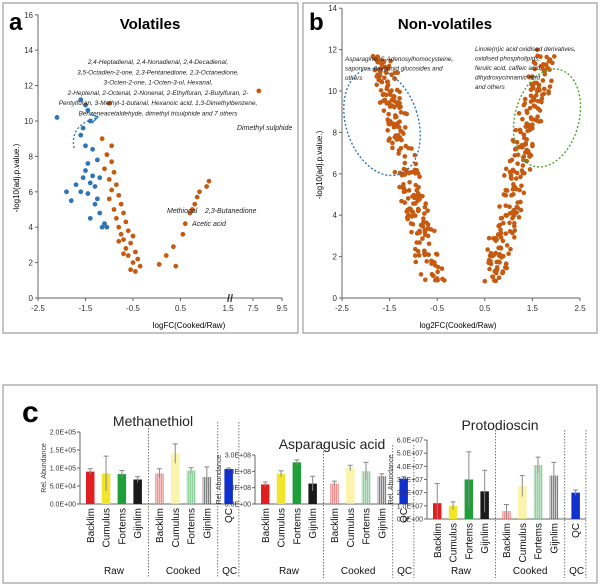 The height and width of the screenshot is (586, 600). Describe the element at coordinates (332, 8) in the screenshot. I see `y-tick-label: 14` at that location.